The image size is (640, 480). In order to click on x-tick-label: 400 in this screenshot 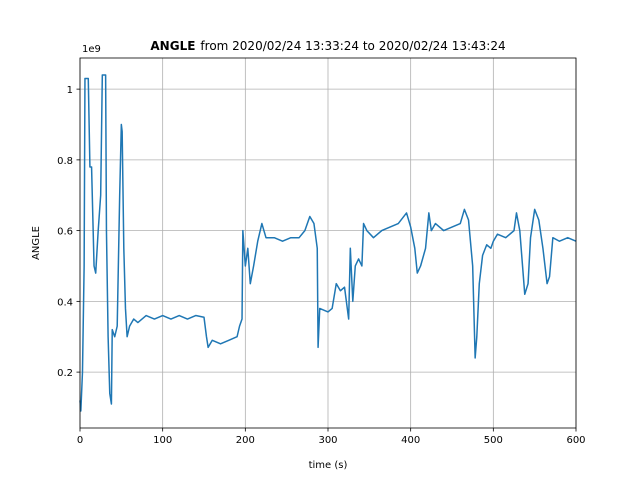, I will do `click(410, 440)`.